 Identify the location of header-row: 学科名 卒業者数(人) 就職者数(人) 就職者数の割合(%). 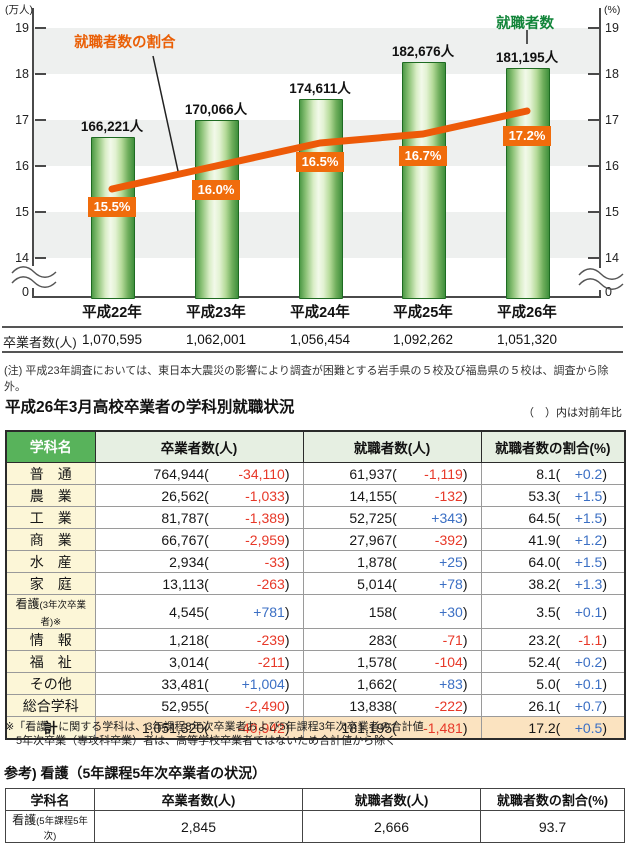
(315, 446).